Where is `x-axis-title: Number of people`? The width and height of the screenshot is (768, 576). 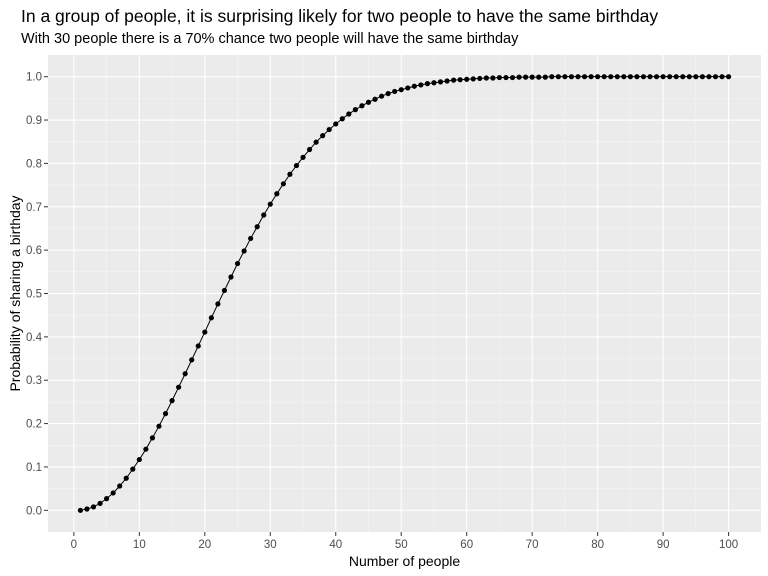
x-axis-title: Number of people is located at coordinates (405, 561).